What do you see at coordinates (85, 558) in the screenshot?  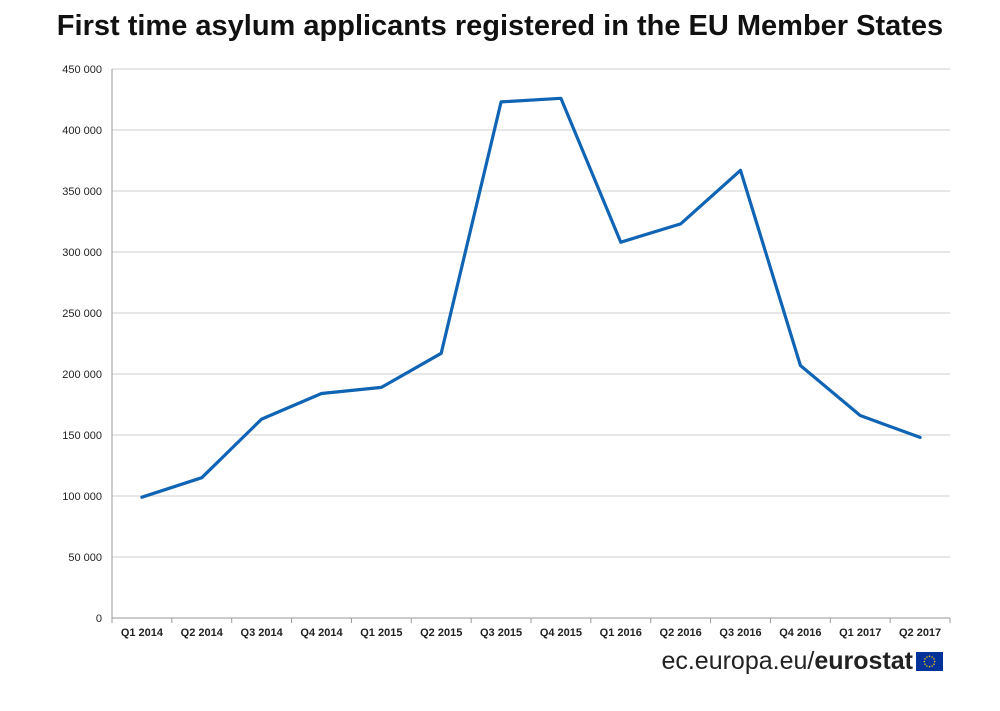 I see `y-tick-label: 50 000` at bounding box center [85, 558].